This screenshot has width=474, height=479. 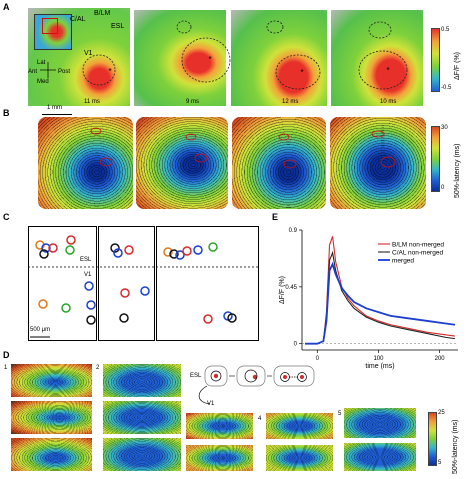 I want to click on time-label-2: 9 ms, so click(x=193, y=102).